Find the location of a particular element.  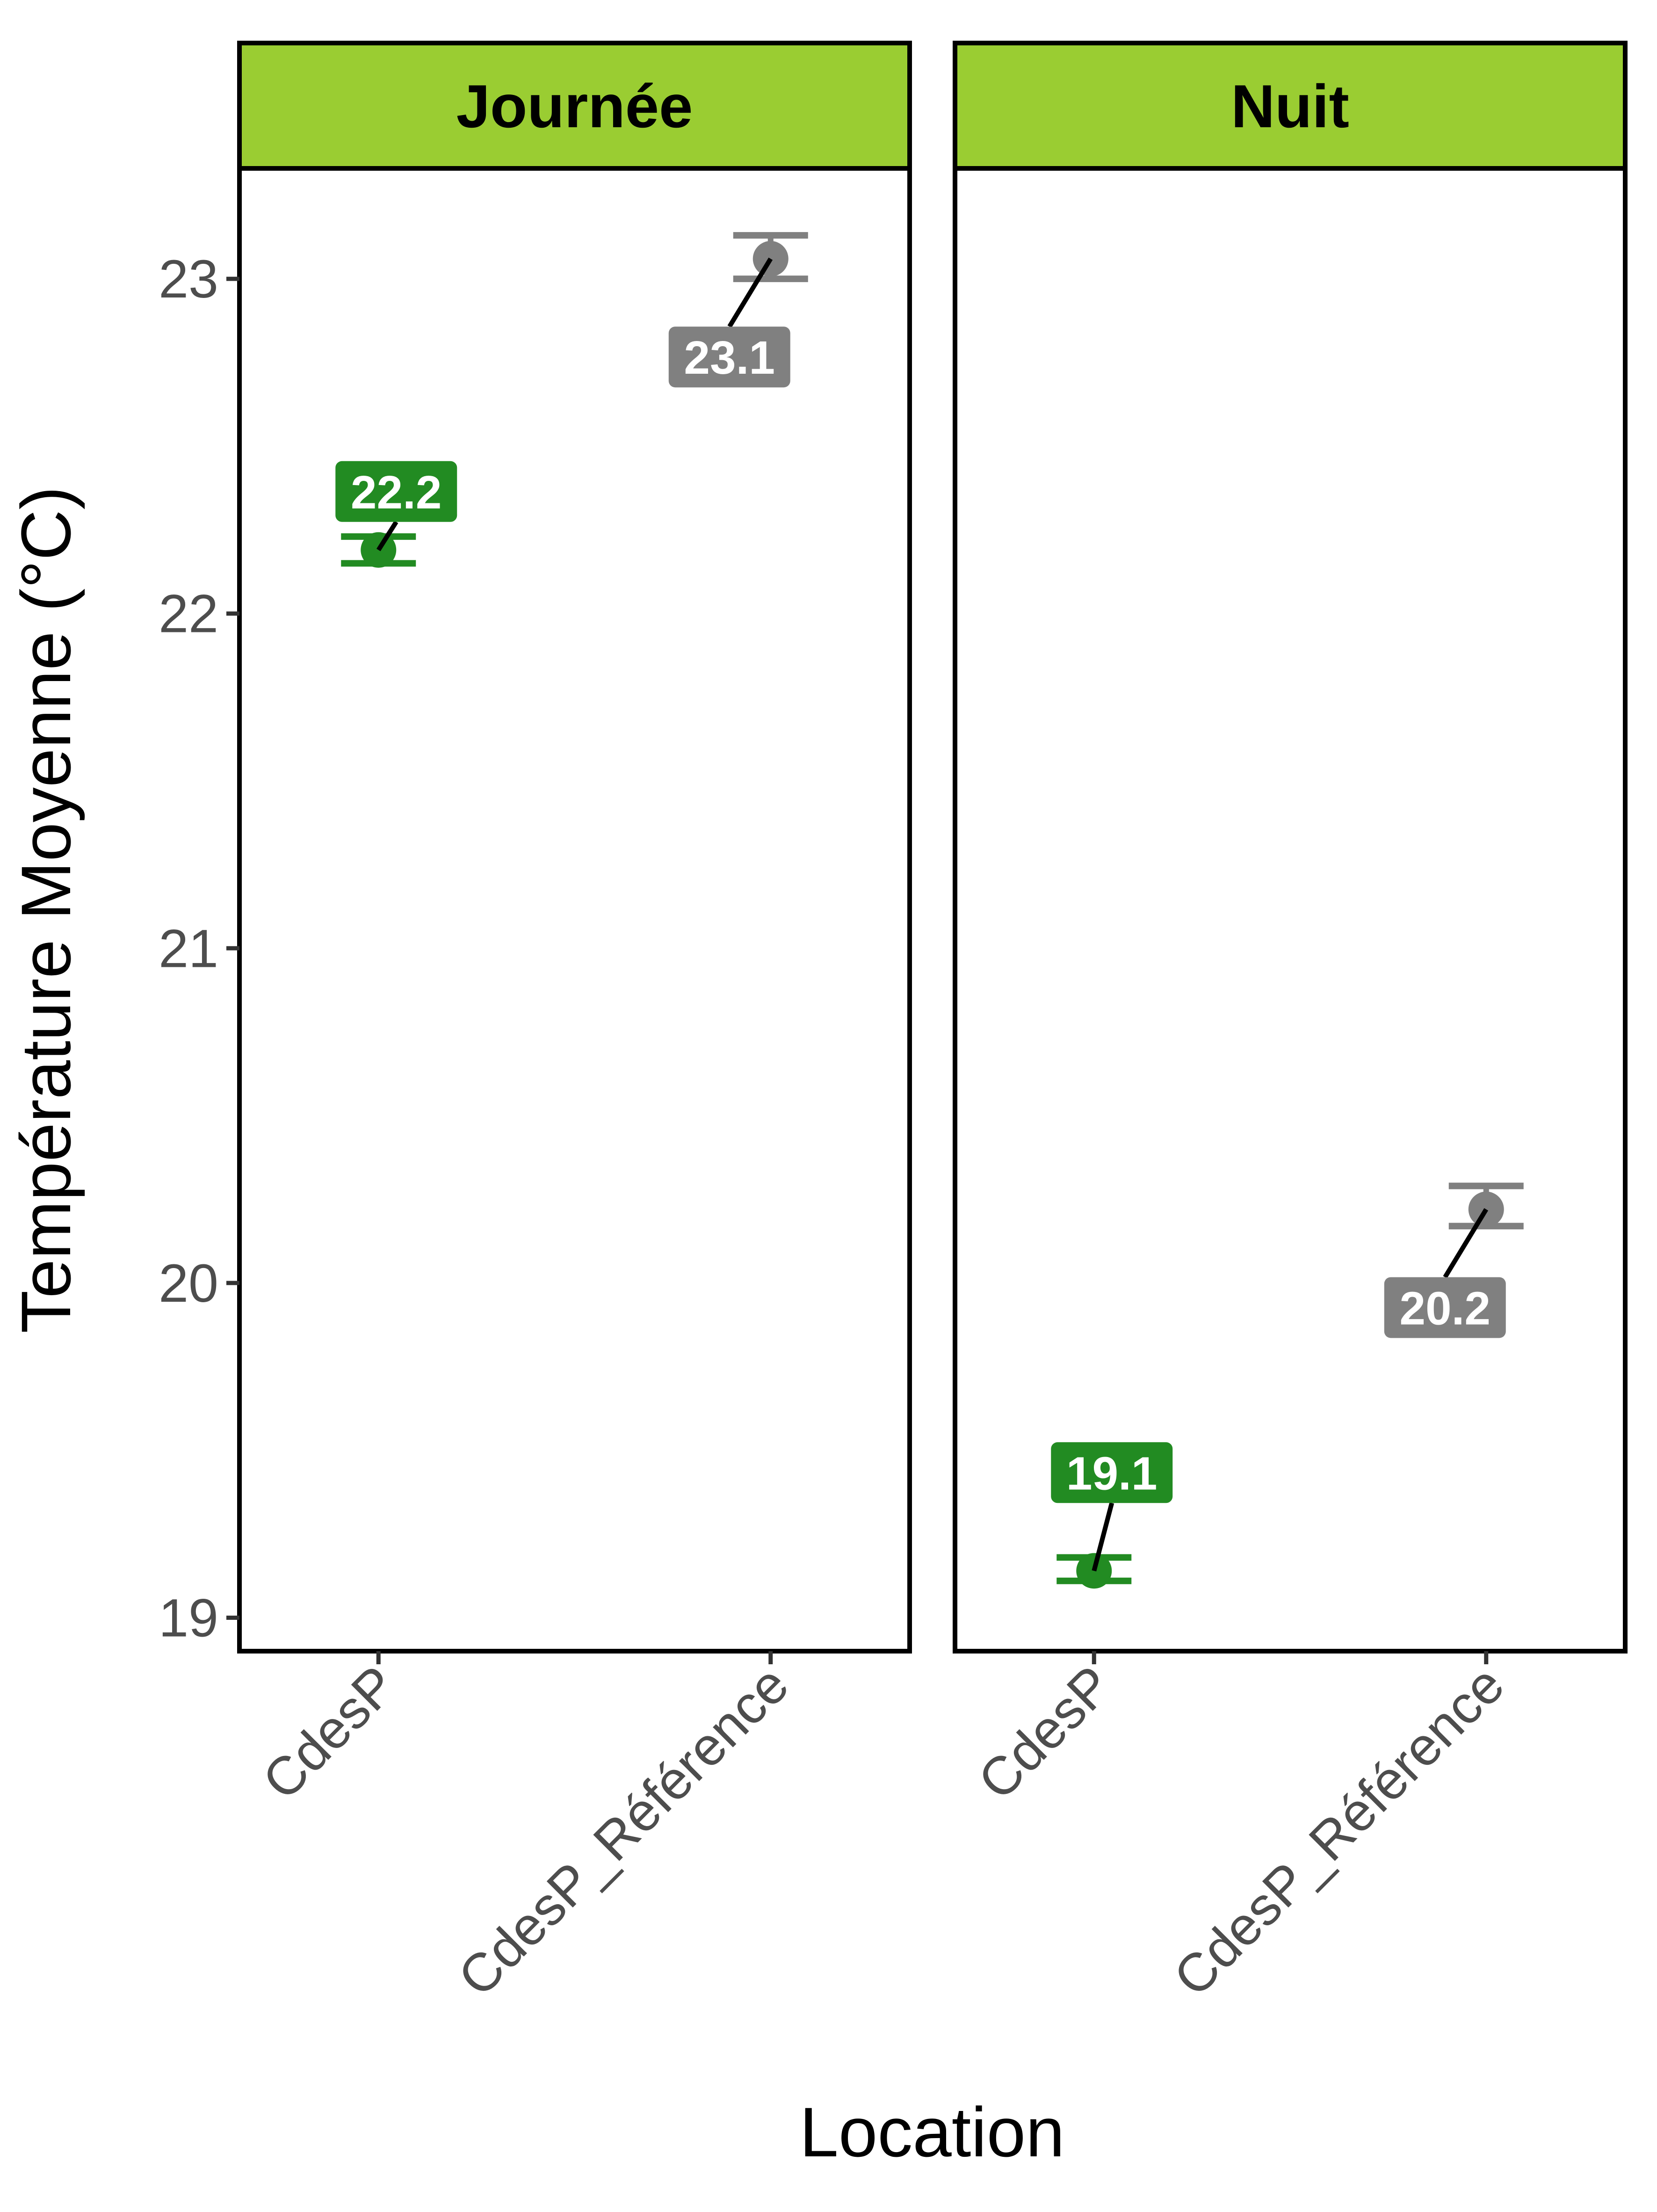

x-axis-title: Location is located at coordinates (932, 2132).